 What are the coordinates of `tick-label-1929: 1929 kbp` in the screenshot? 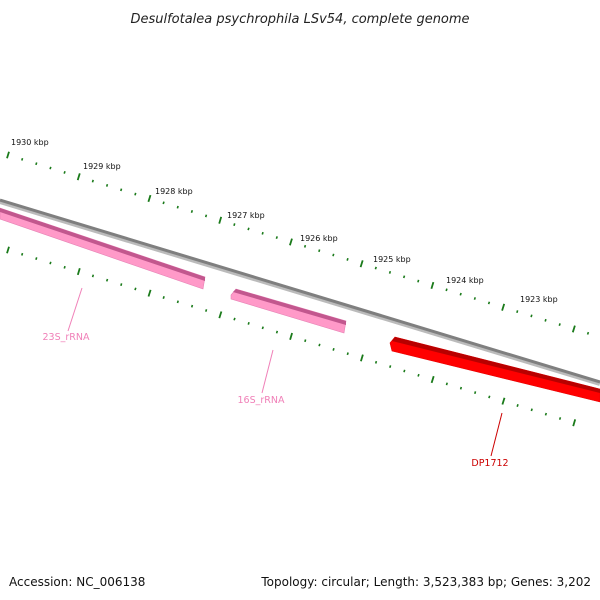 It's located at (102, 166).